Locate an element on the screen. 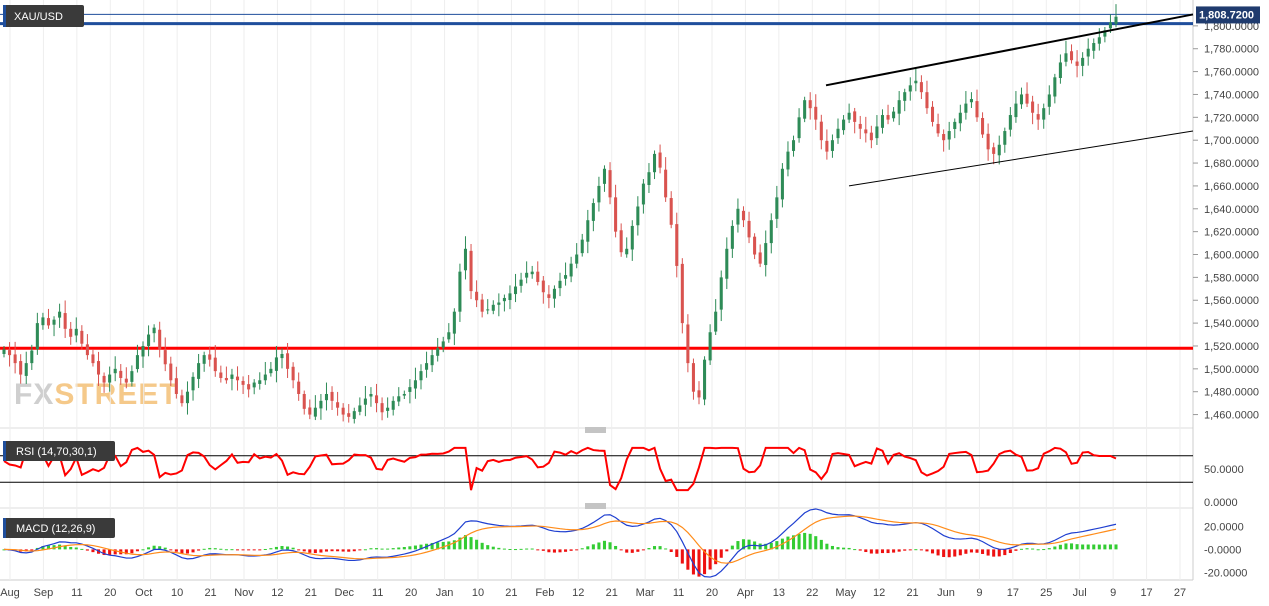 Image resolution: width=1269 pixels, height=606 pixels. x-tick-label: Feb is located at coordinates (544, 593).